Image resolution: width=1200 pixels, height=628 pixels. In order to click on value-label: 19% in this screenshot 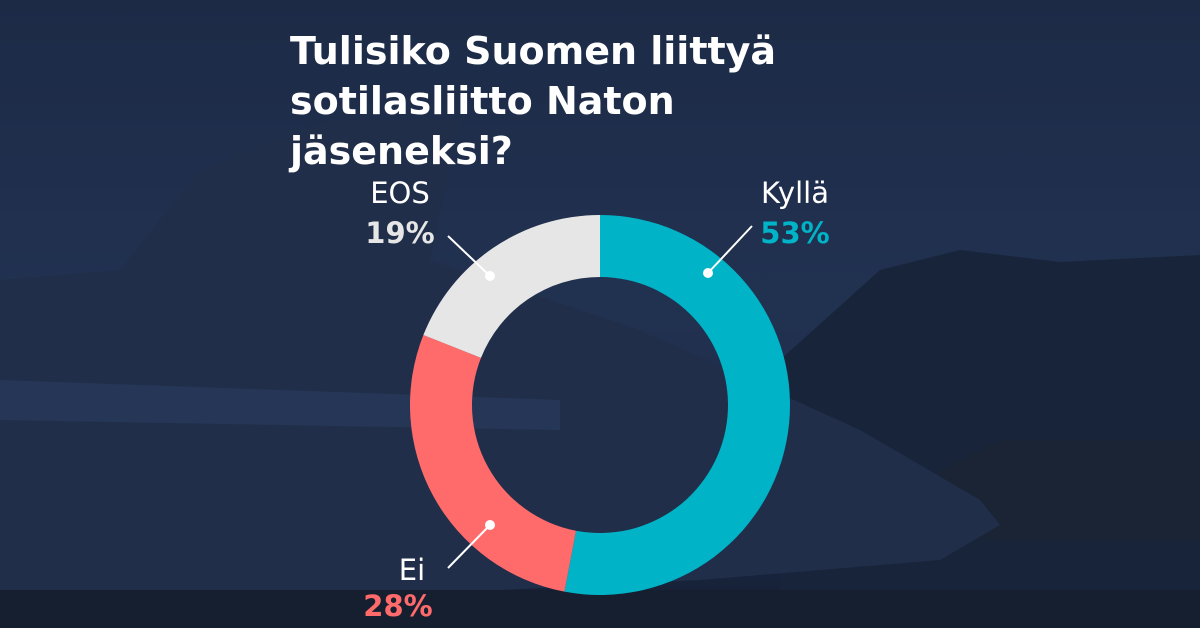, I will do `click(399, 233)`.